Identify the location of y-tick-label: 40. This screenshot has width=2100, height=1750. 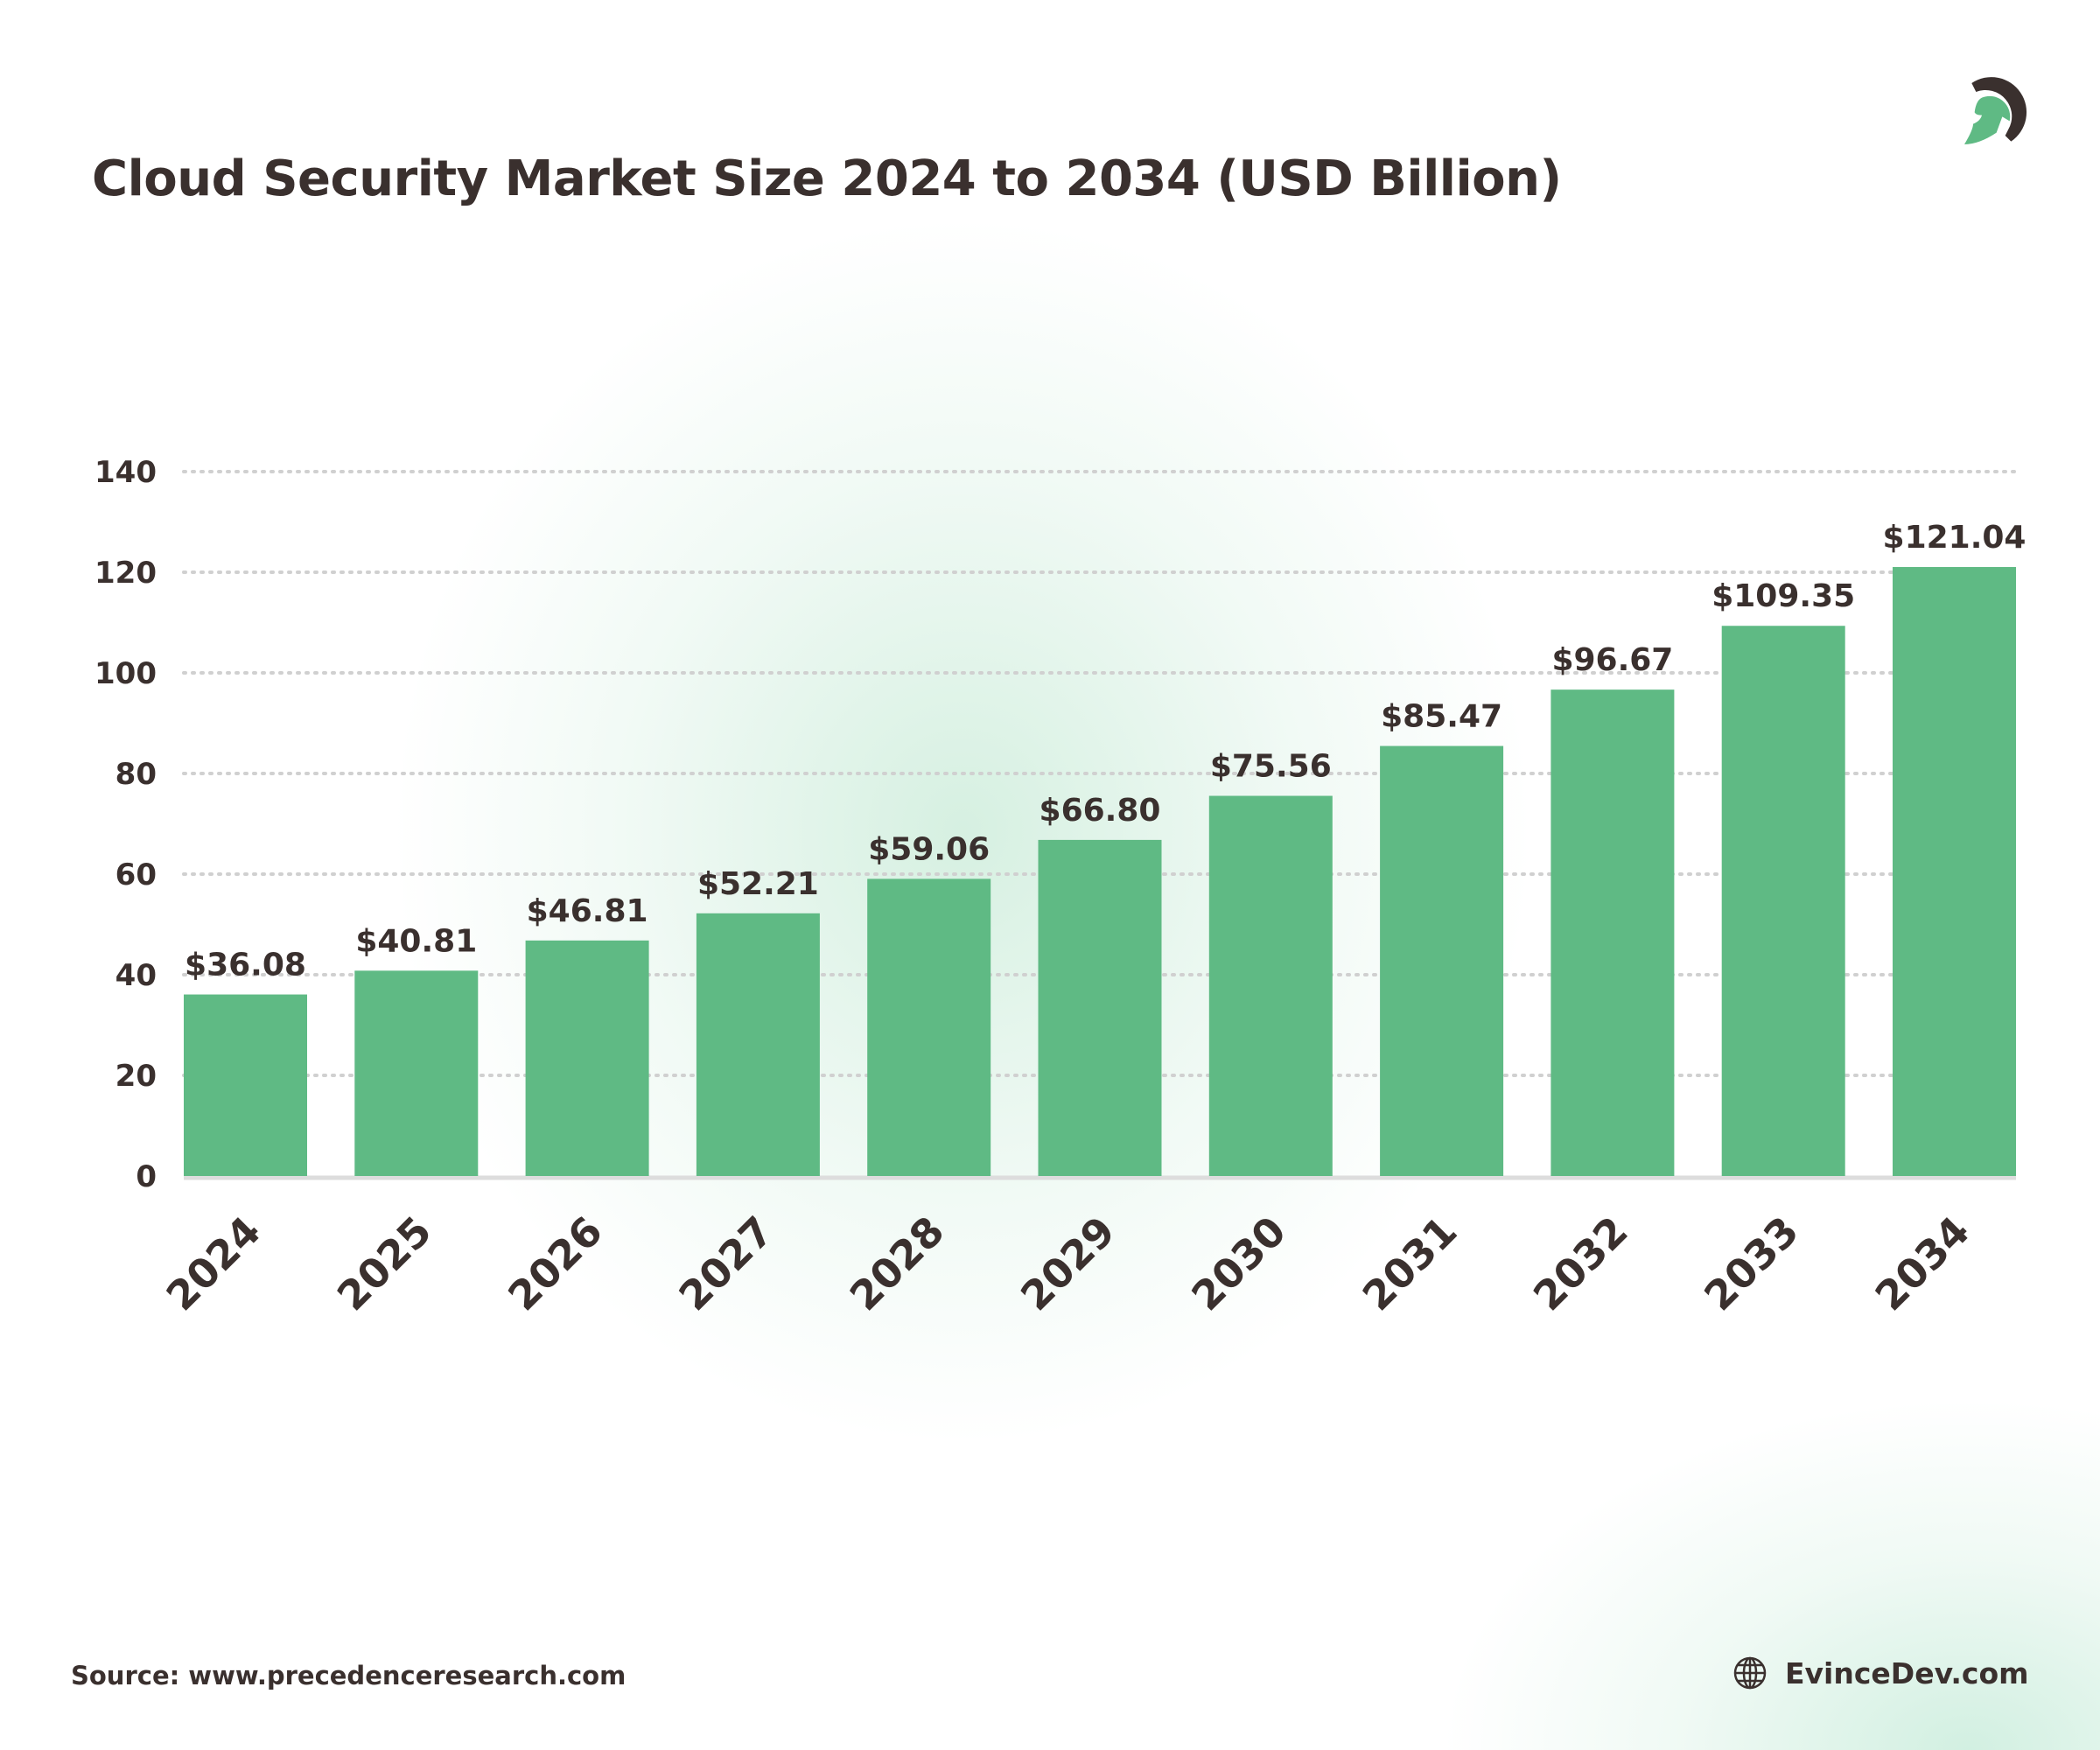
(136, 975).